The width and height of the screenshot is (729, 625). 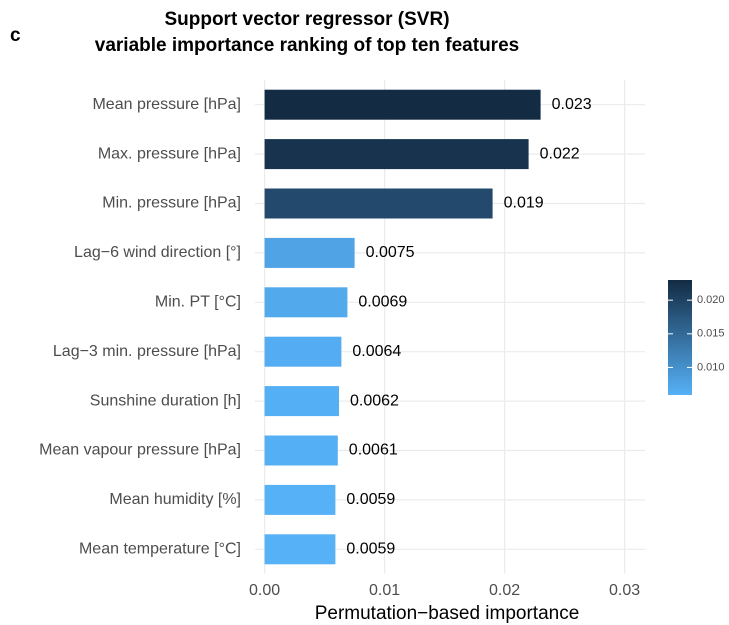 I want to click on x-axis-title: Permutation−based importance, so click(x=447, y=613).